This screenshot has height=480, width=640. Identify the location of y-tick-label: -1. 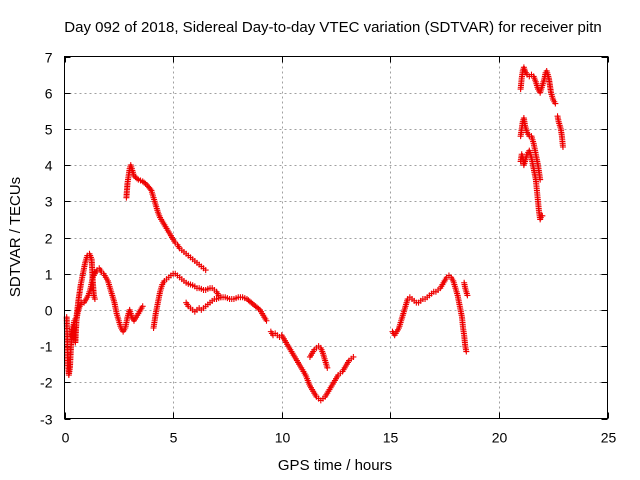
(46, 347).